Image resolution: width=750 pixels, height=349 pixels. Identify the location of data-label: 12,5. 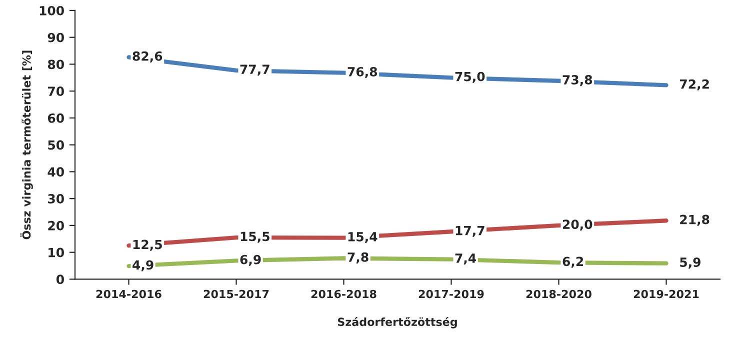
(147, 245).